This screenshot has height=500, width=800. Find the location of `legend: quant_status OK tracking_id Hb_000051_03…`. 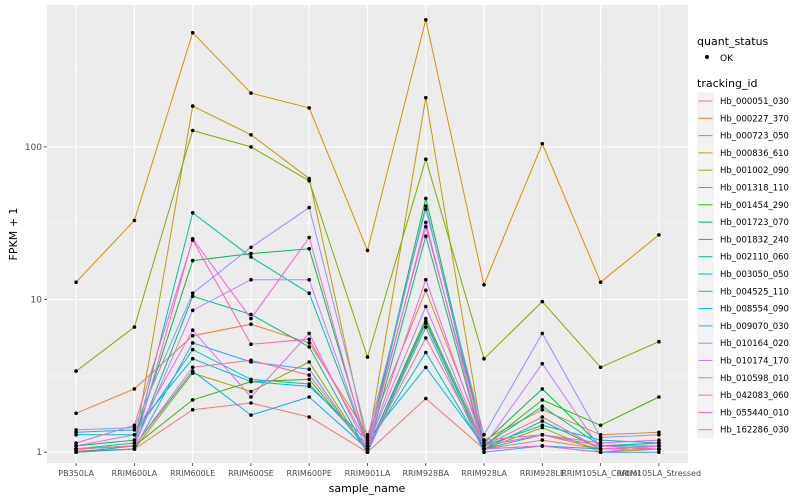

legend: quant_status OK tracking_id Hb_000051_03… is located at coordinates (743, 237).